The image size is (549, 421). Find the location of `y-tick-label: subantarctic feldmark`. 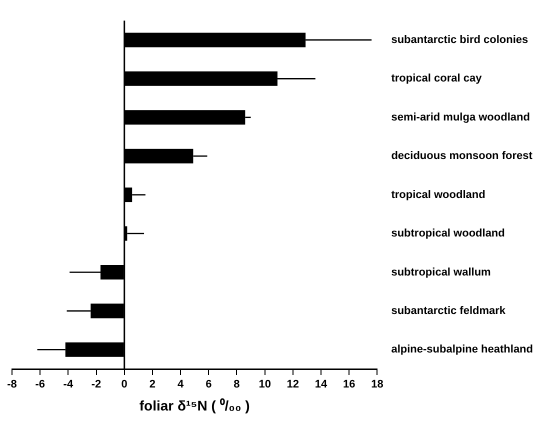

y-tick-label: subantarctic feldmark is located at coordinates (448, 310).